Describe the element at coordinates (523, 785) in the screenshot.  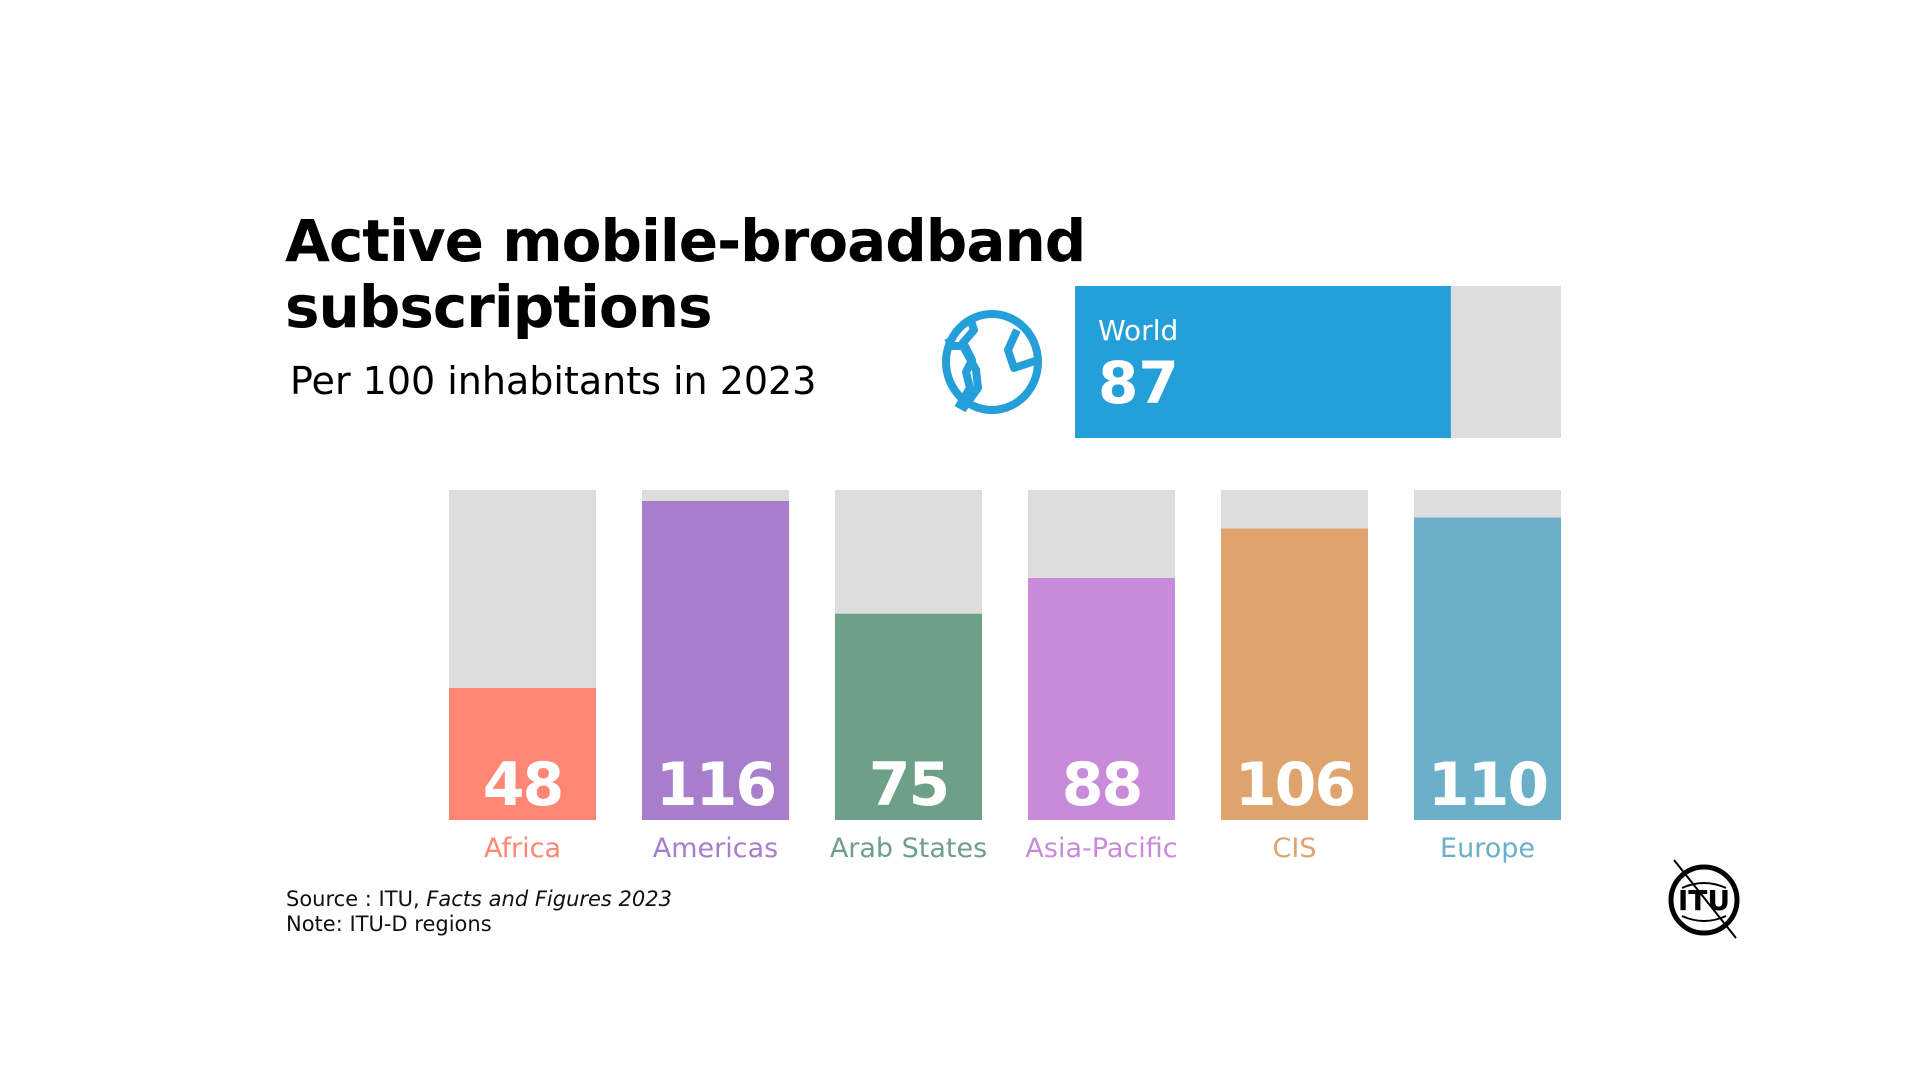
I see `data-label: 48` at that location.